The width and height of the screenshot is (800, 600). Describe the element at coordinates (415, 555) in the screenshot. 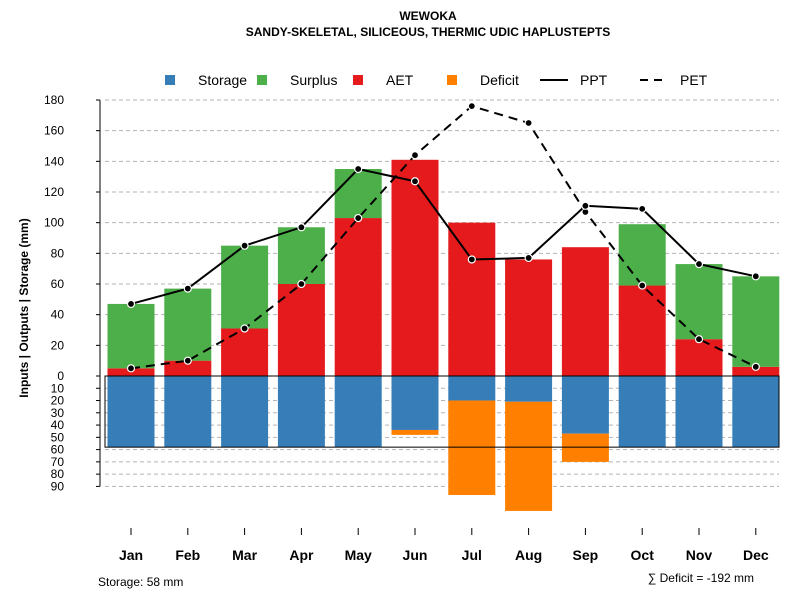

I see `x-tick-label: Jun` at that location.